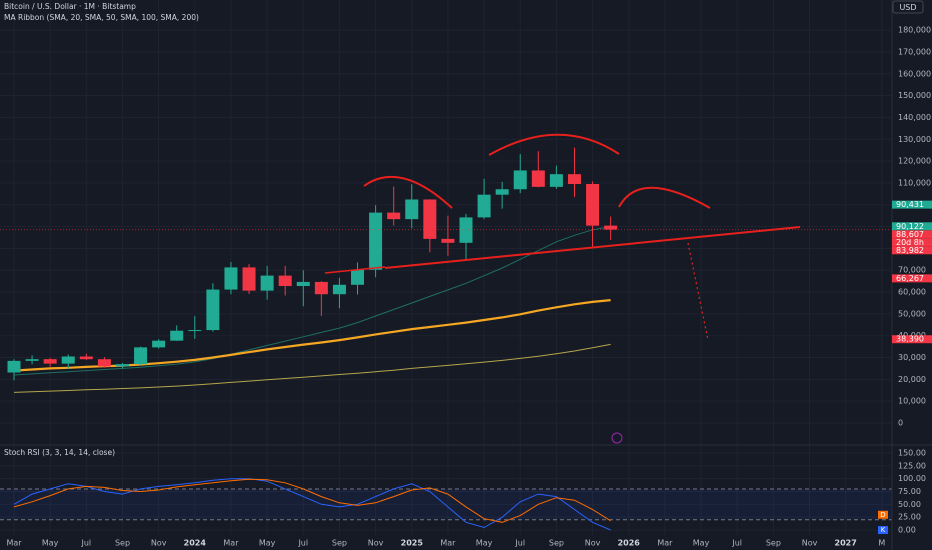  Describe the element at coordinates (900, 422) in the screenshot. I see `y-tick-label: 0` at that location.